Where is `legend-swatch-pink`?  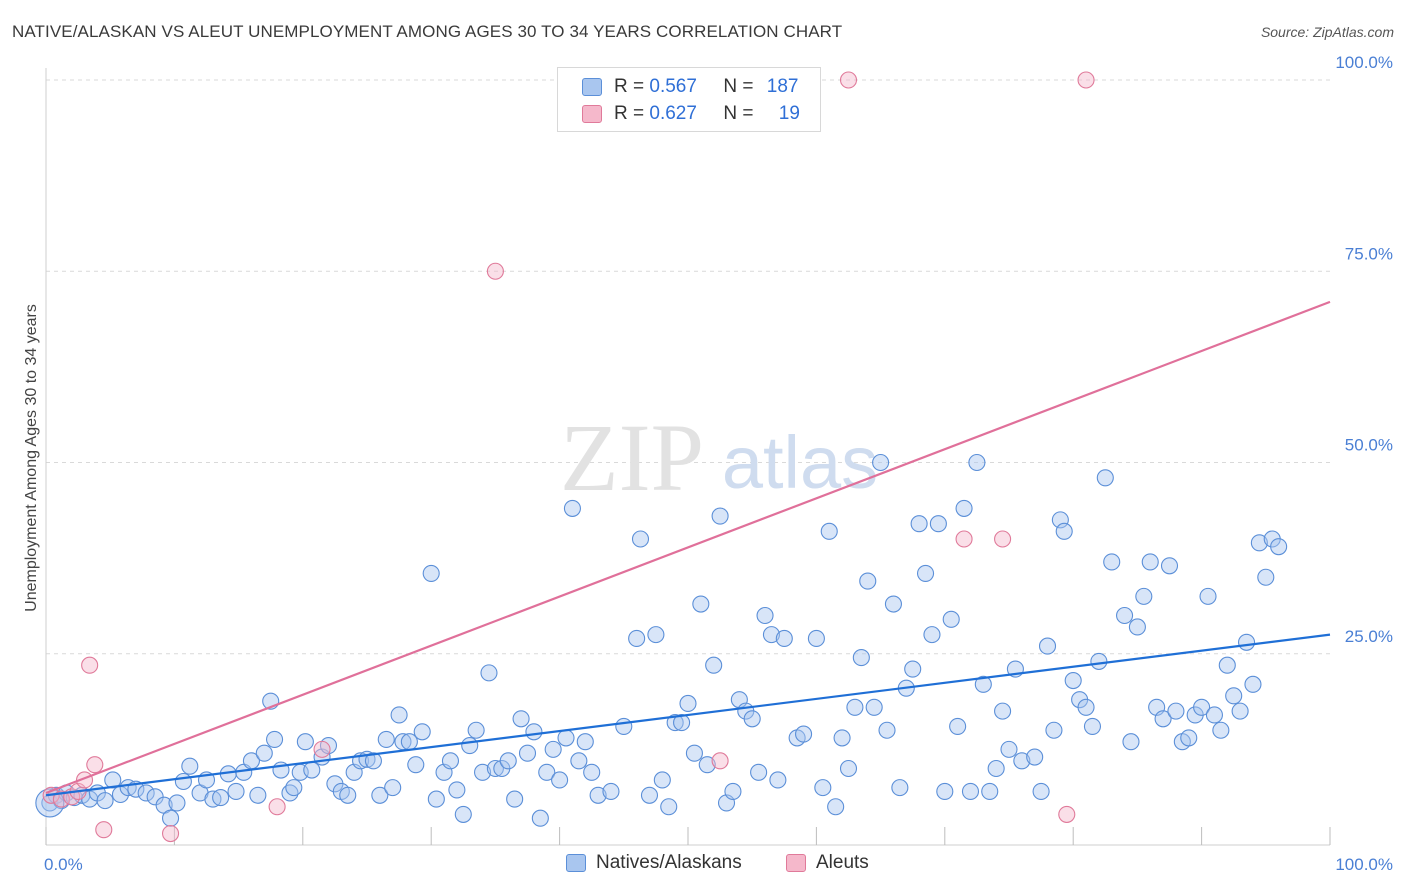
legend-swatch-pink is located at coordinates (592, 114).